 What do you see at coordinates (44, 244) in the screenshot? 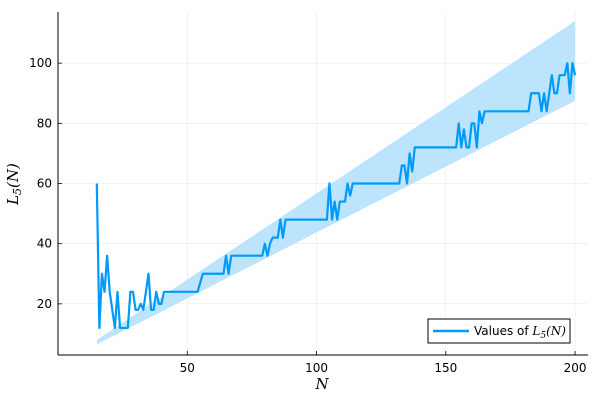
I see `y-tick-label: 40` at bounding box center [44, 244].